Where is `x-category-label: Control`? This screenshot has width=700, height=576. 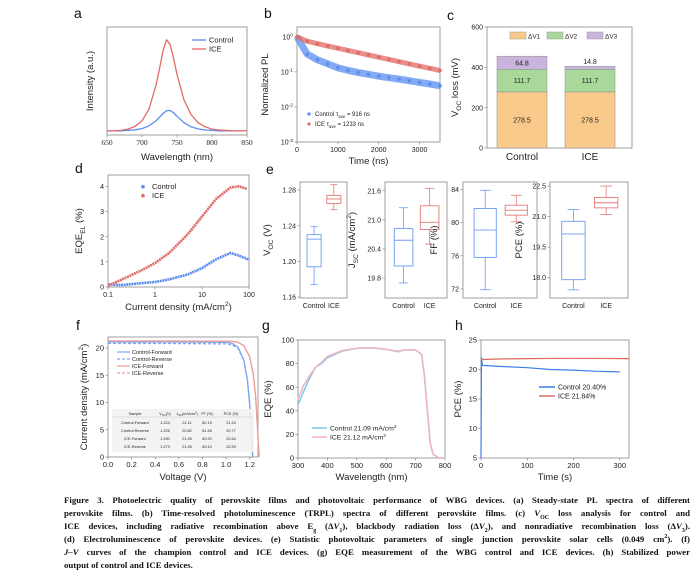
x-category-label: Control is located at coordinates (403, 306).